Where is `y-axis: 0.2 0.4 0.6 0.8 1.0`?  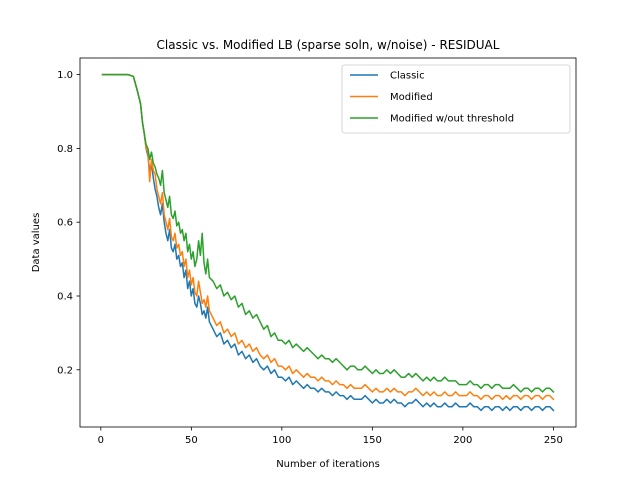
y-axis: 0.2 0.4 0.6 0.8 1.0 is located at coordinates (68, 223).